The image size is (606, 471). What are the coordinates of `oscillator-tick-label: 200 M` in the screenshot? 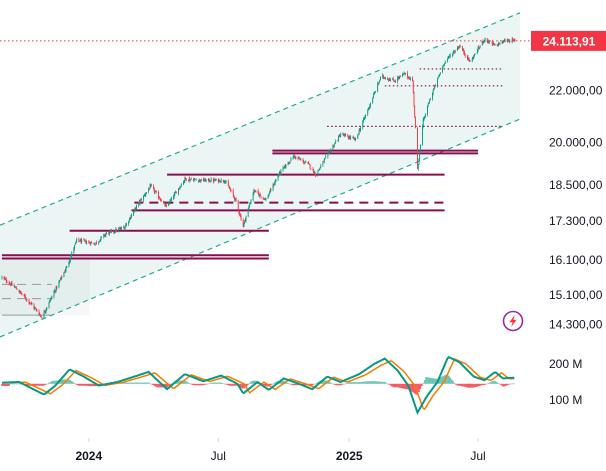 It's located at (565, 364).